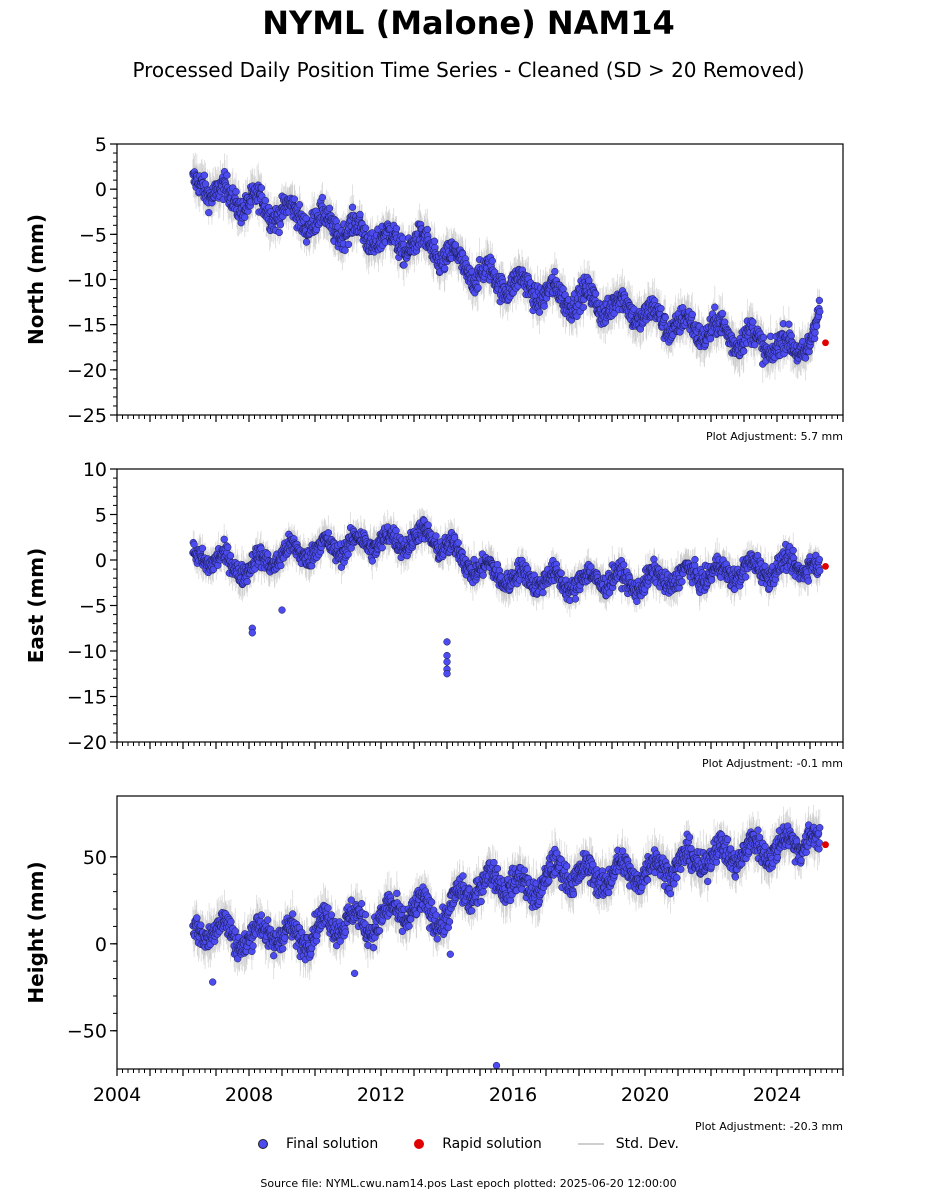 The height and width of the screenshot is (1200, 937). Describe the element at coordinates (825, 343) in the screenshot. I see `rapid-solution-point` at that location.